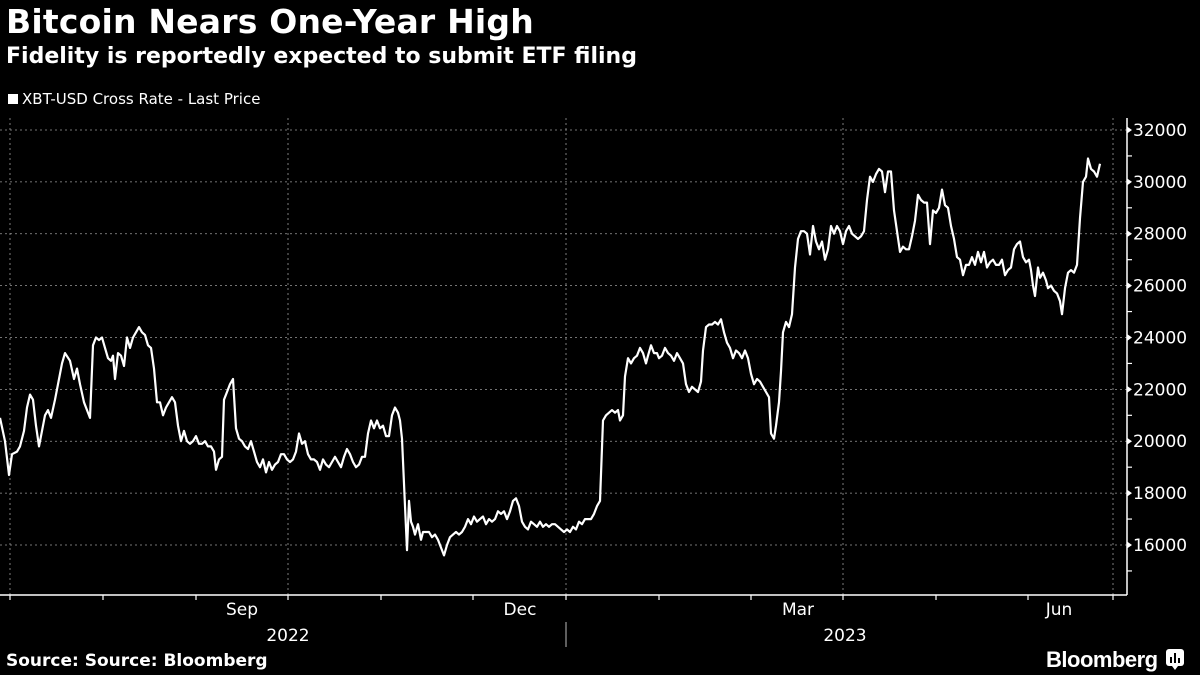  Describe the element at coordinates (1160, 287) in the screenshot. I see `svg-text: 26000` at that location.